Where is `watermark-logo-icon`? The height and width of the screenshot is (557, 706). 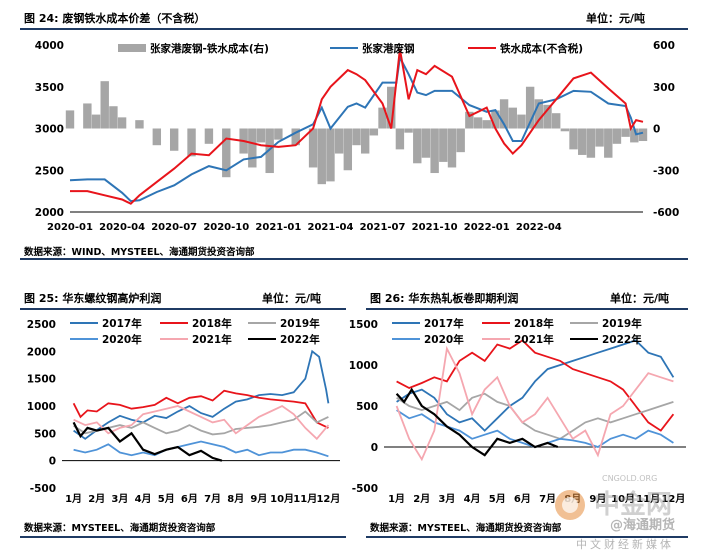 watermark-logo-icon is located at coordinates (570, 505).